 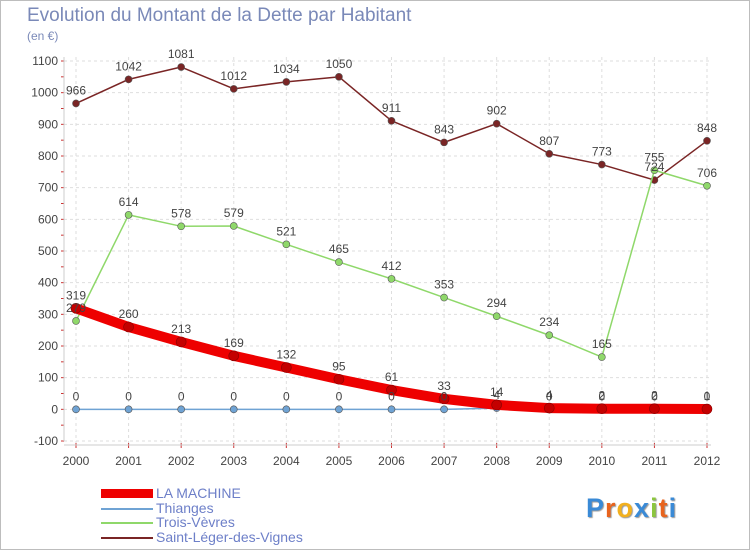 What do you see at coordinates (129, 314) in the screenshot?
I see `data-label-la-machine: 260` at bounding box center [129, 314].